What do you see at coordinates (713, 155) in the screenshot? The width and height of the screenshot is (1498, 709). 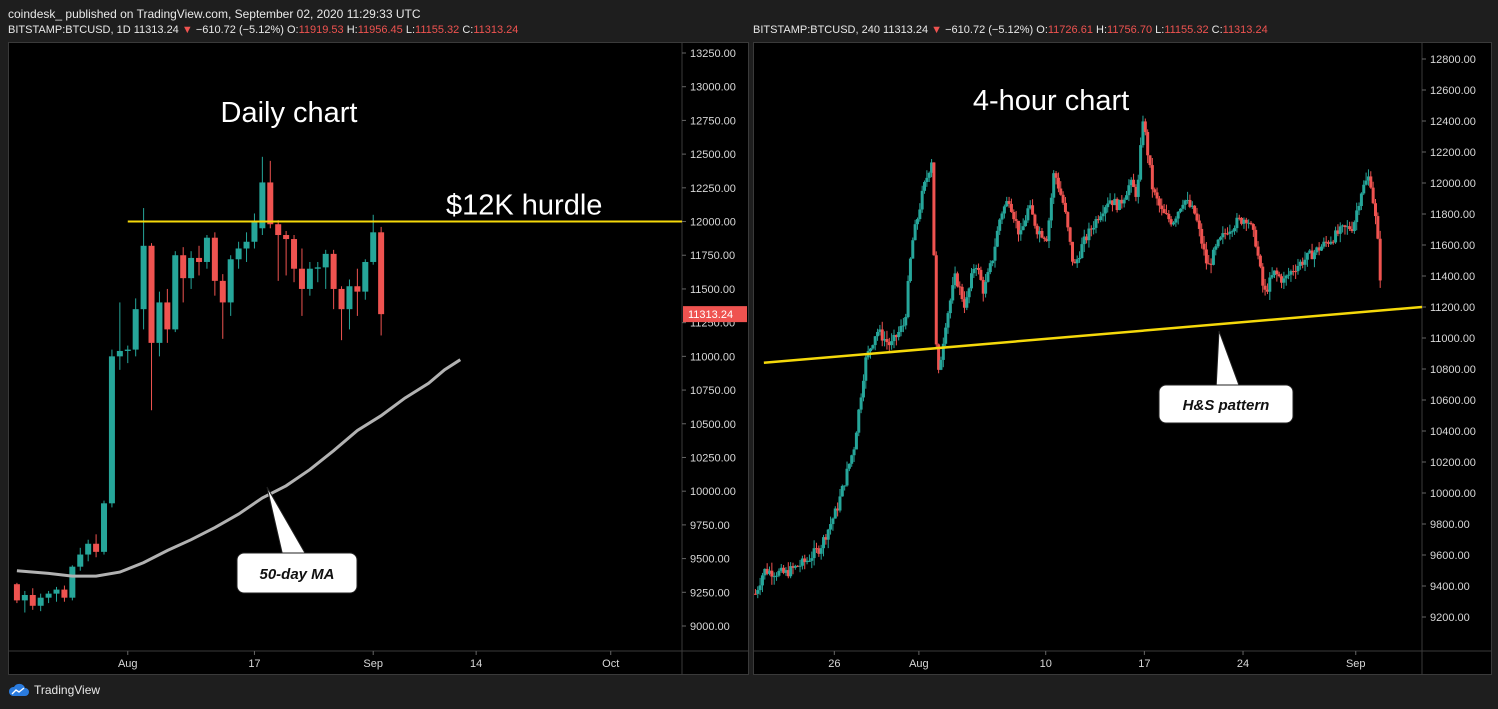 I see `price-tick-label: 12500.00` at bounding box center [713, 155].